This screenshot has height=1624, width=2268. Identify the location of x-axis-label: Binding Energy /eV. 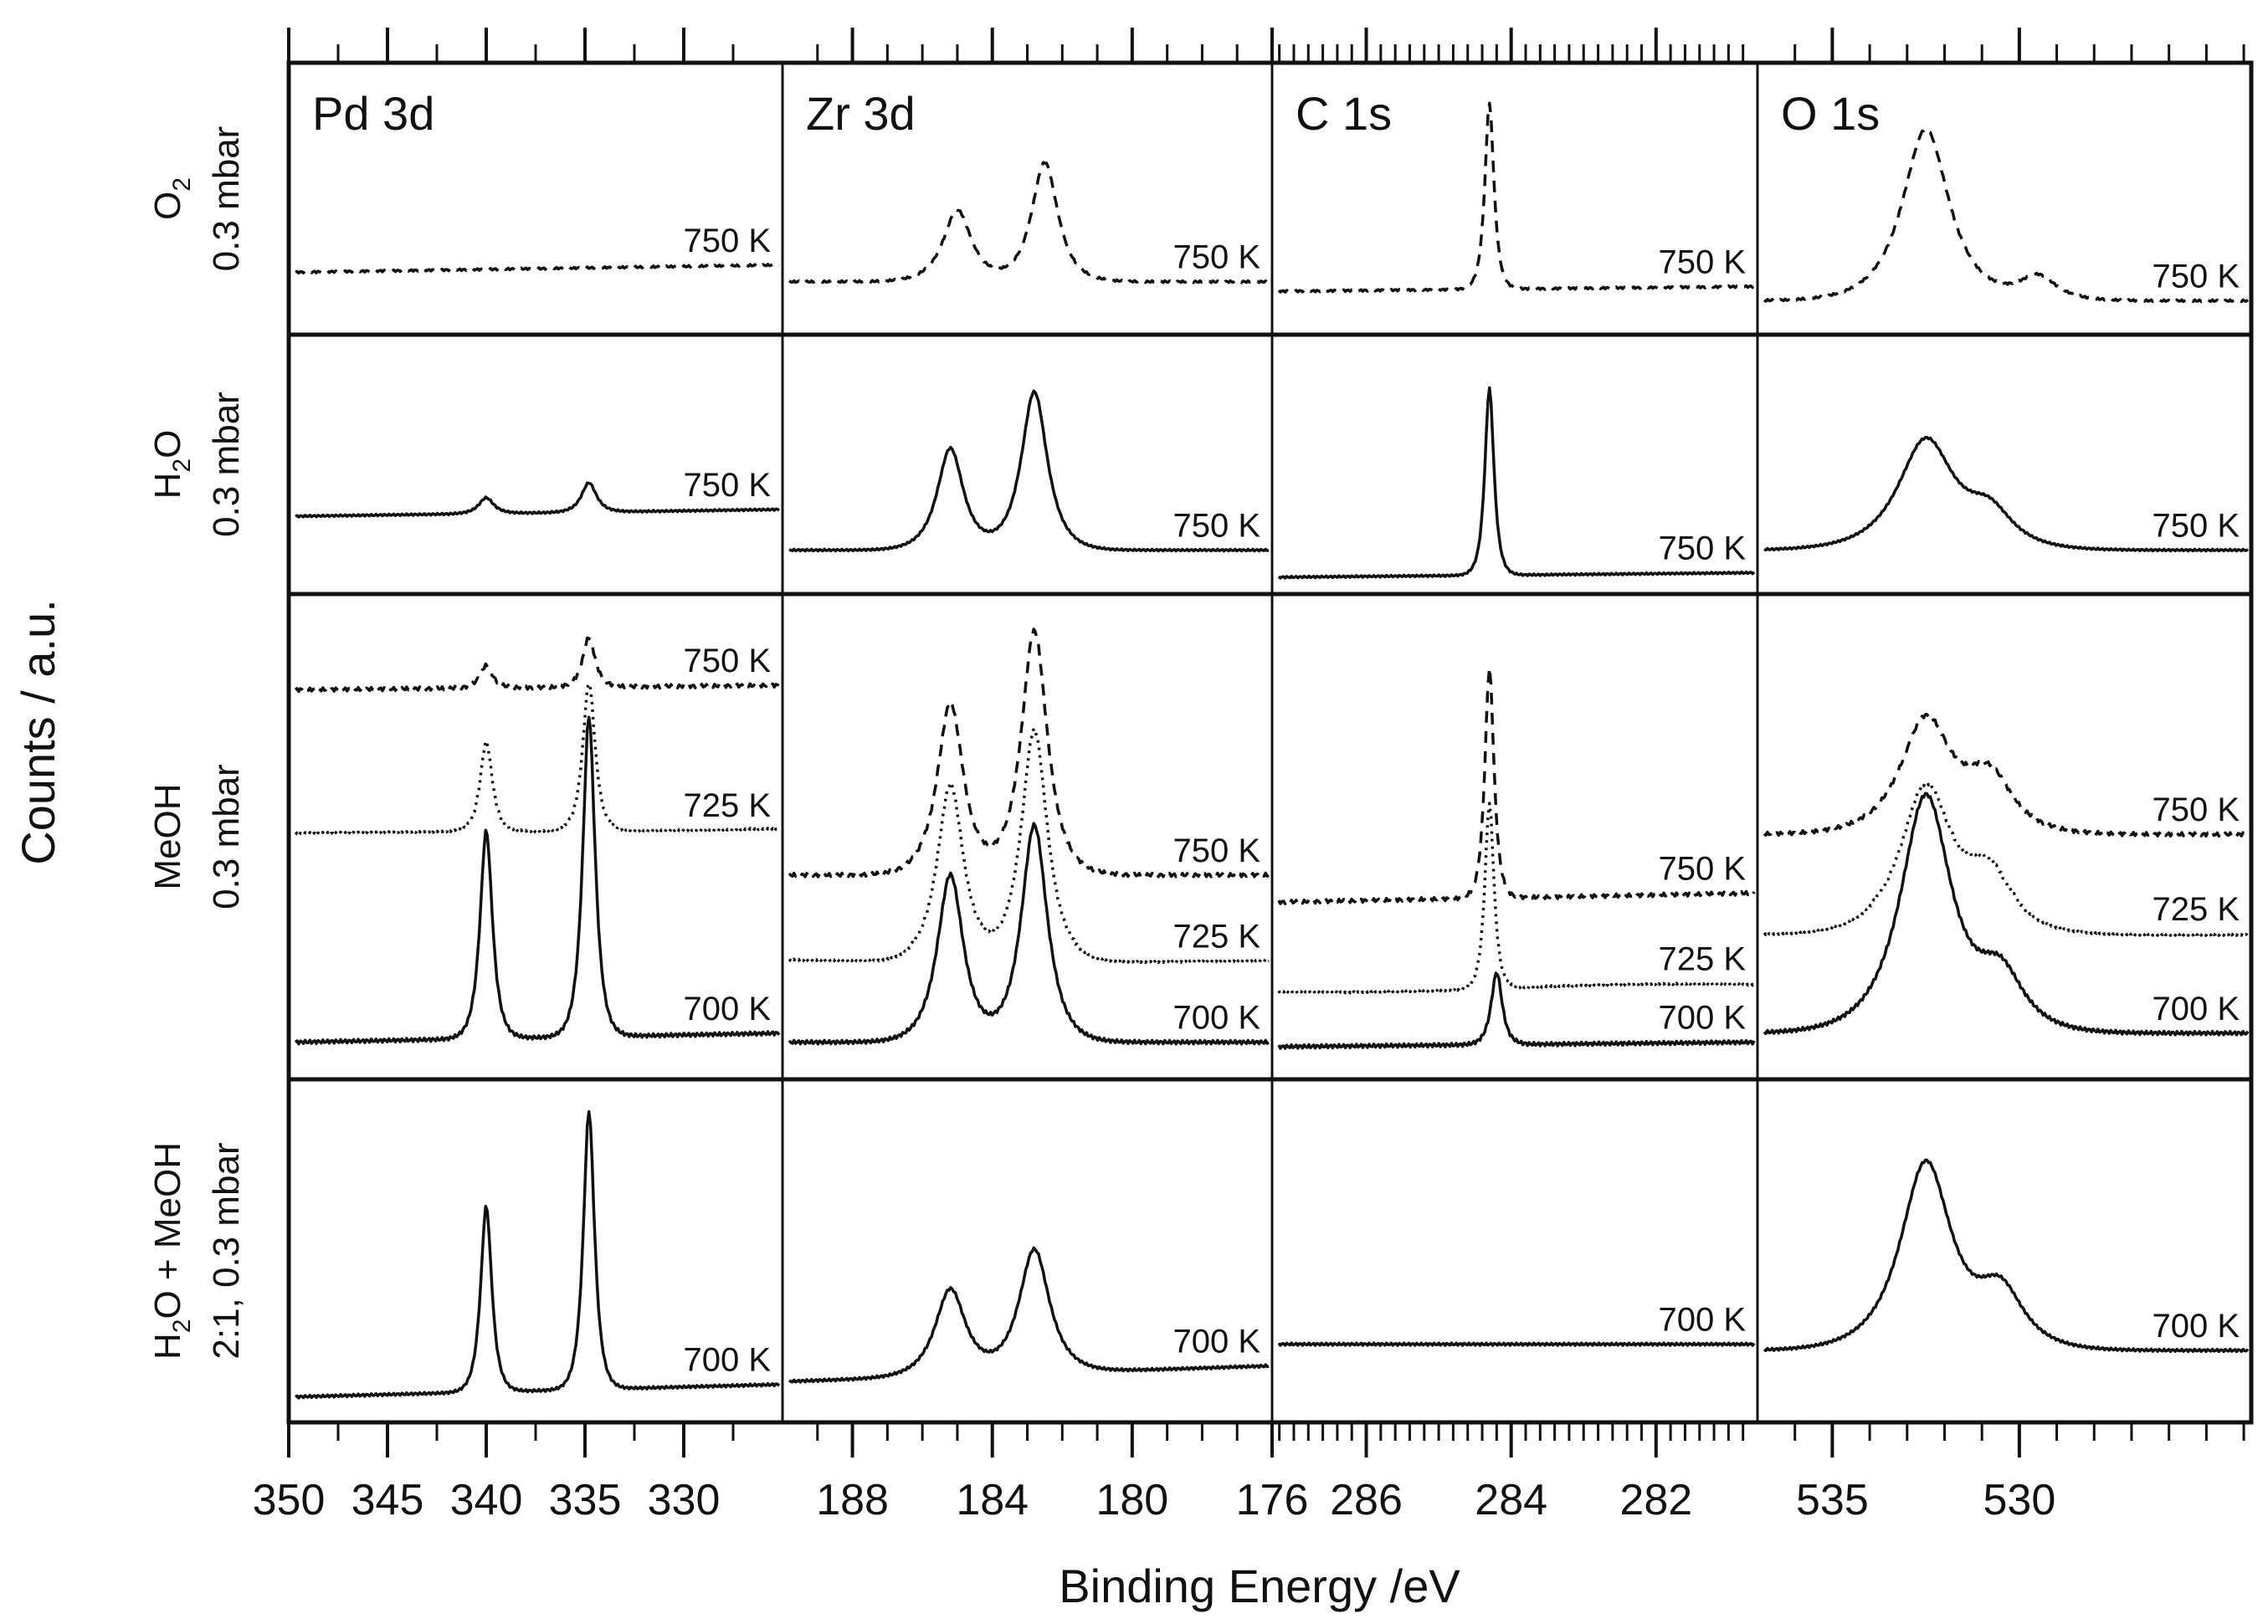
(1259, 1586).